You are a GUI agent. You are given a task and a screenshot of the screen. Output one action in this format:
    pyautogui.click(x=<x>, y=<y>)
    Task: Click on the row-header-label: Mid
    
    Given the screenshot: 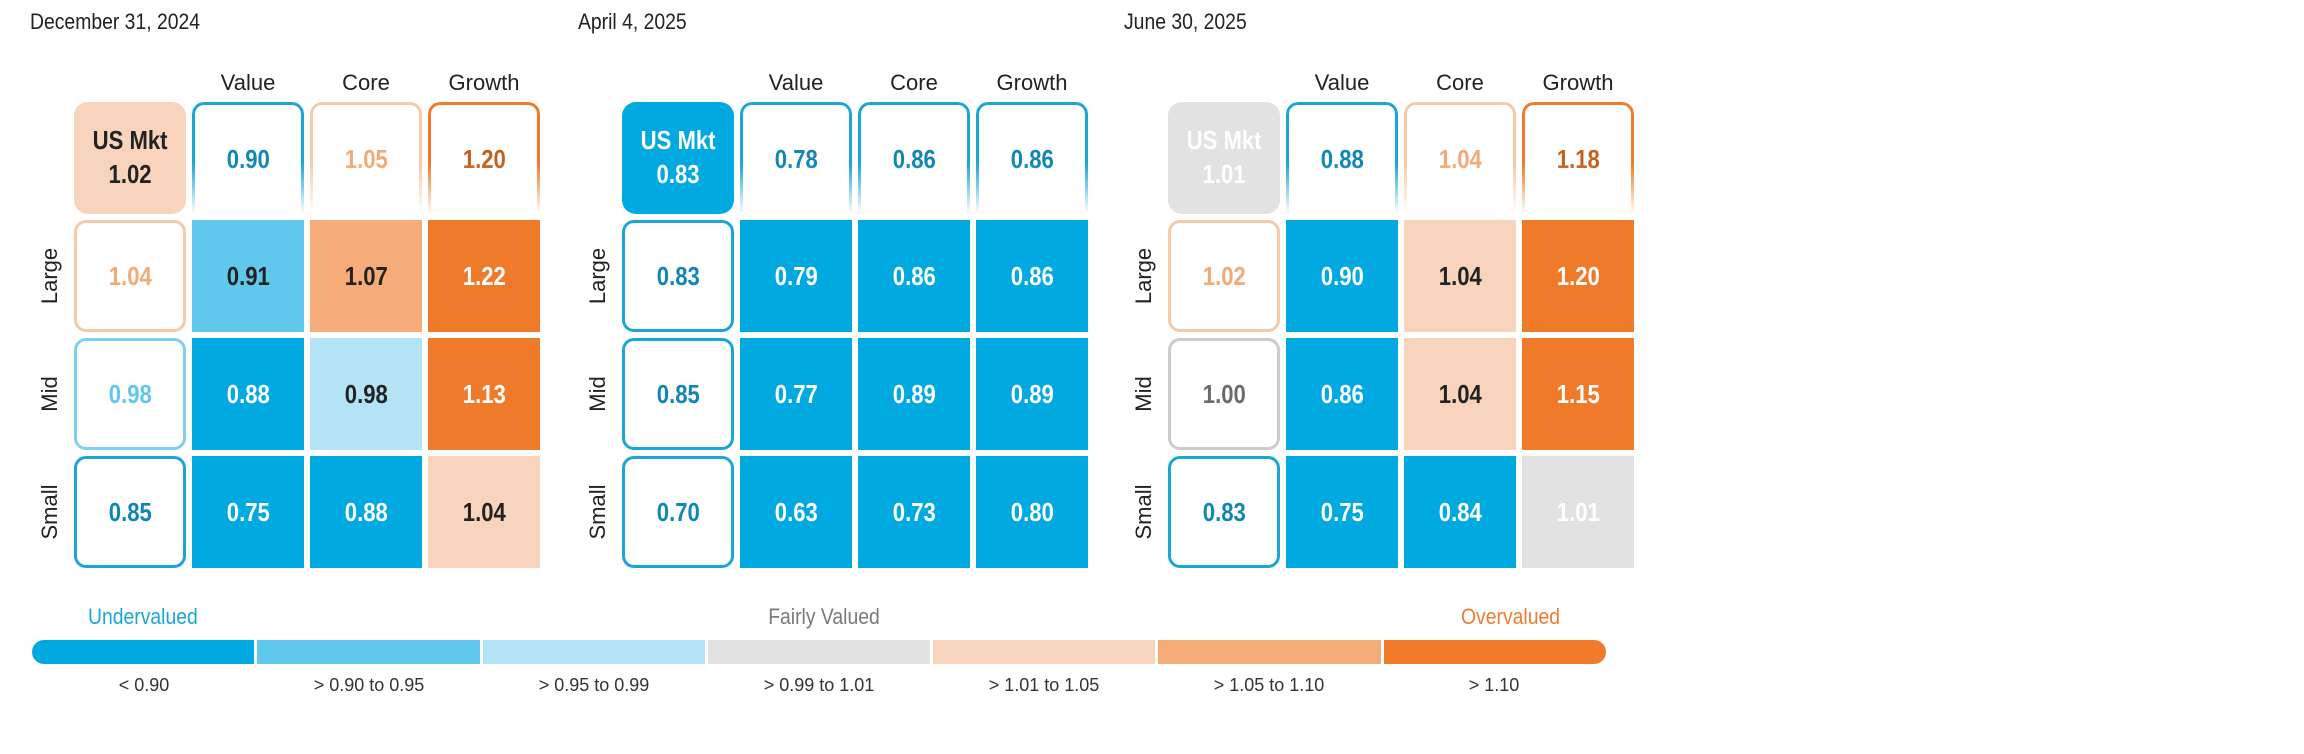 What is the action you would take?
    pyautogui.click(x=597, y=394)
    